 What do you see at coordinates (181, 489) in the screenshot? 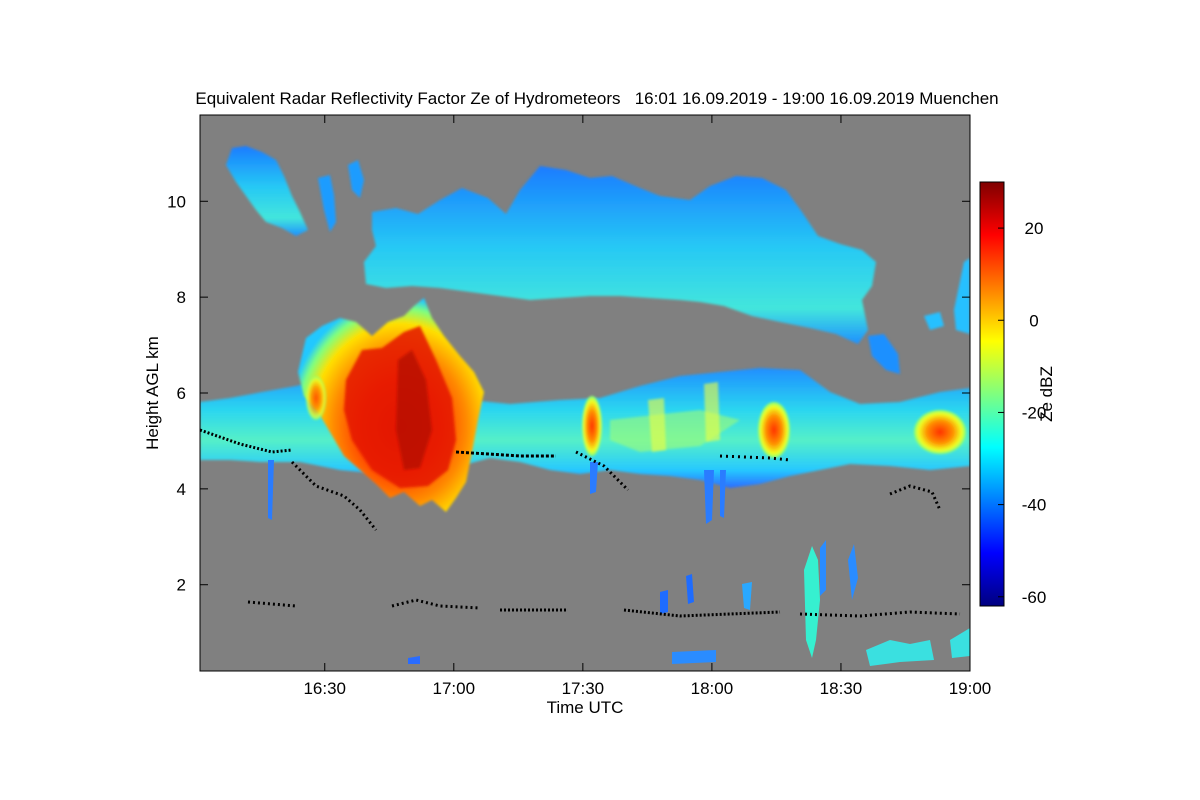
I see `y-tick-label: 4` at bounding box center [181, 489].